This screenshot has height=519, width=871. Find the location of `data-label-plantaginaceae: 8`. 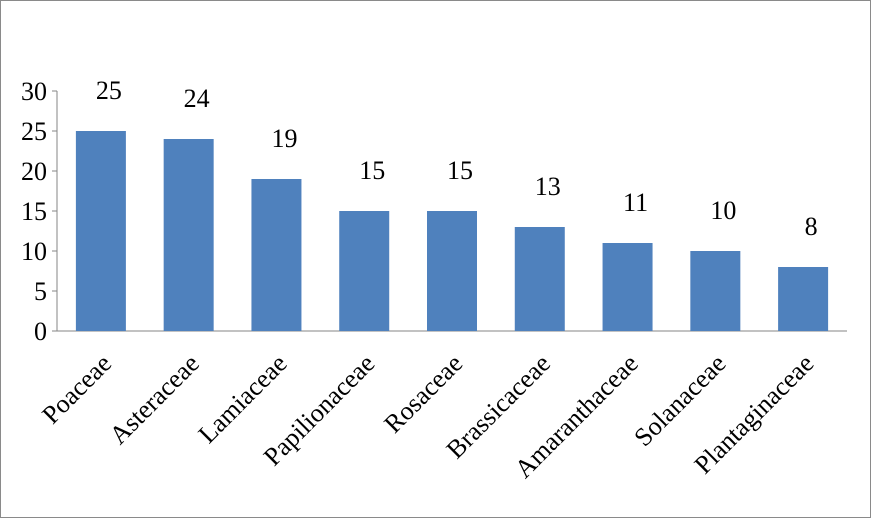

data-label-plantaginaceae: 8 is located at coordinates (811, 226).